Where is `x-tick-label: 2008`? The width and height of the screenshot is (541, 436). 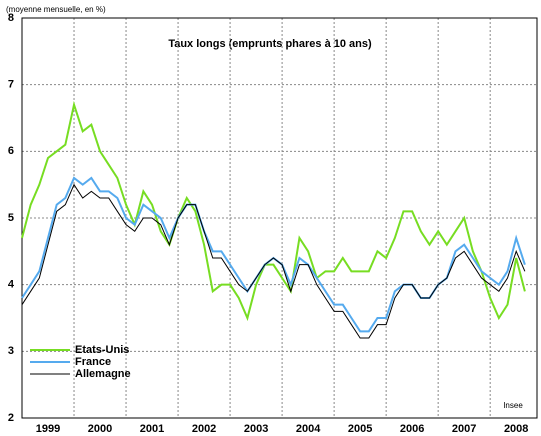 x-tick-label: 2008 is located at coordinates (516, 429).